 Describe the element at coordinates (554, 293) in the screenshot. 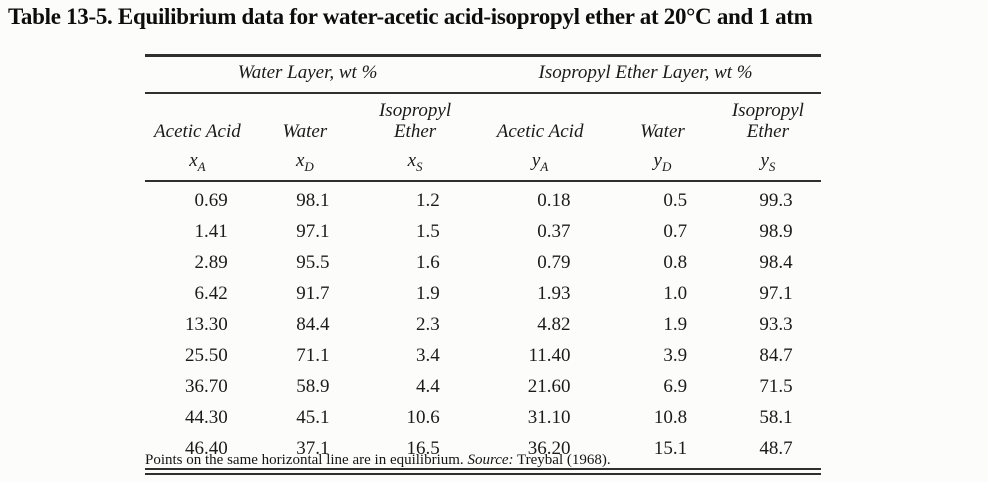

I see `table-cell: 1.93` at that location.